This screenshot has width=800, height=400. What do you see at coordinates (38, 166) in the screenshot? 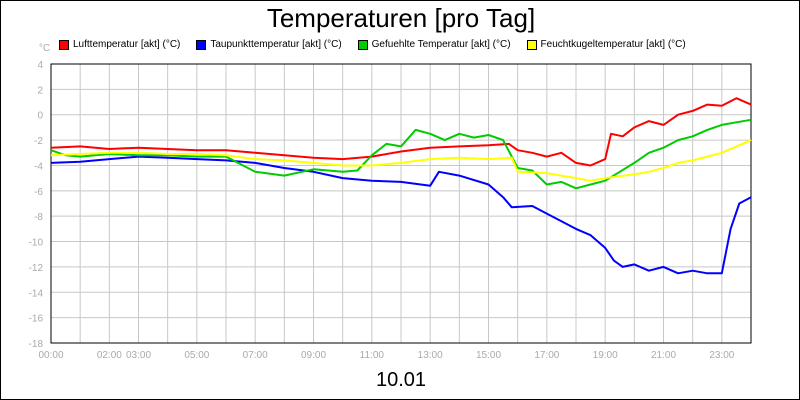
I see `y-tick-label: -4` at bounding box center [38, 166].